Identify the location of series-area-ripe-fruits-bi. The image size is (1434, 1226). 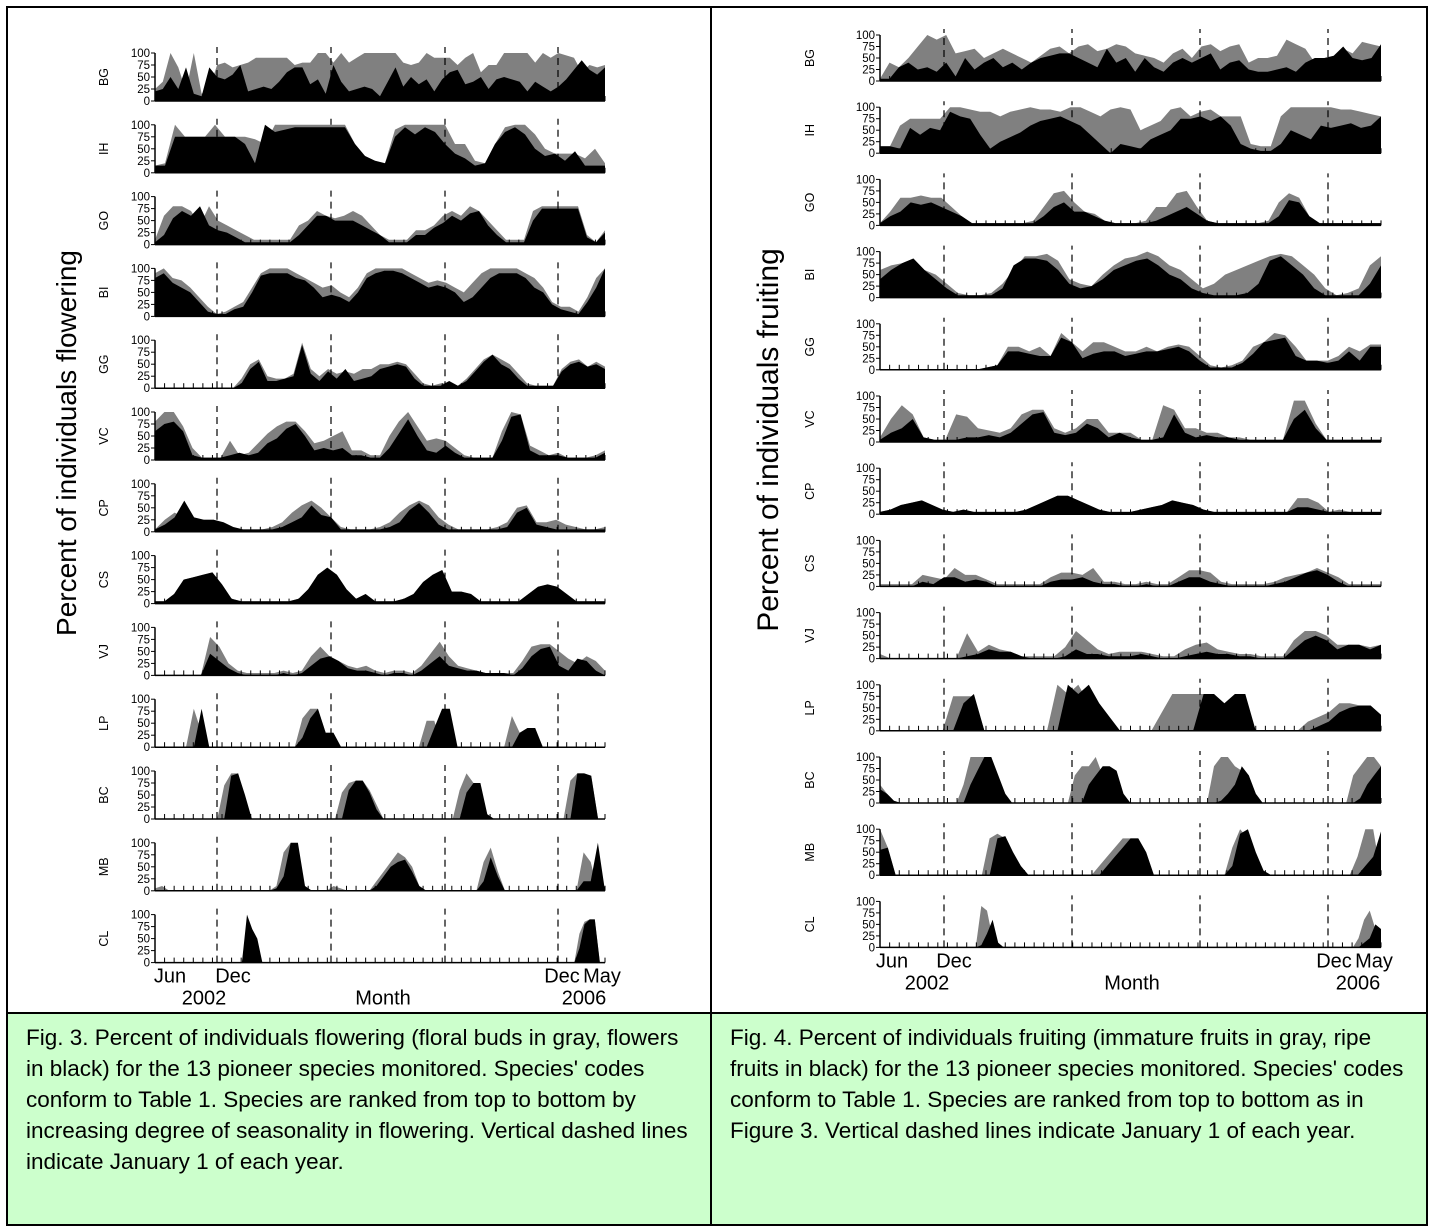
(1130, 277).